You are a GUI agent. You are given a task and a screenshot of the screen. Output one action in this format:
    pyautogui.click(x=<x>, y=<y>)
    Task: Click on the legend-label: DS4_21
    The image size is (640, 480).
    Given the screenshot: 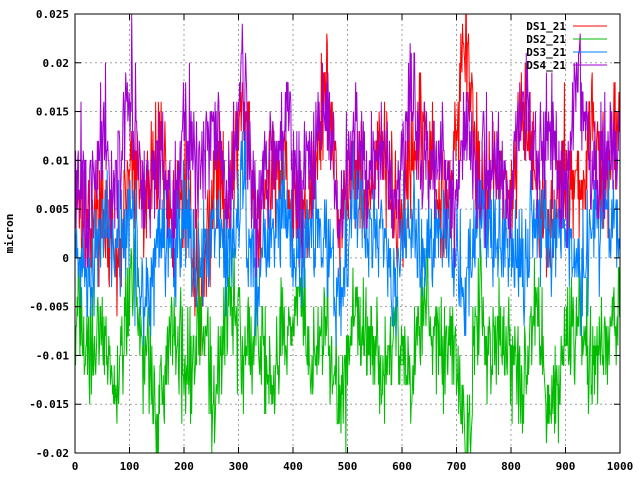 What is the action you would take?
    pyautogui.click(x=546, y=65)
    